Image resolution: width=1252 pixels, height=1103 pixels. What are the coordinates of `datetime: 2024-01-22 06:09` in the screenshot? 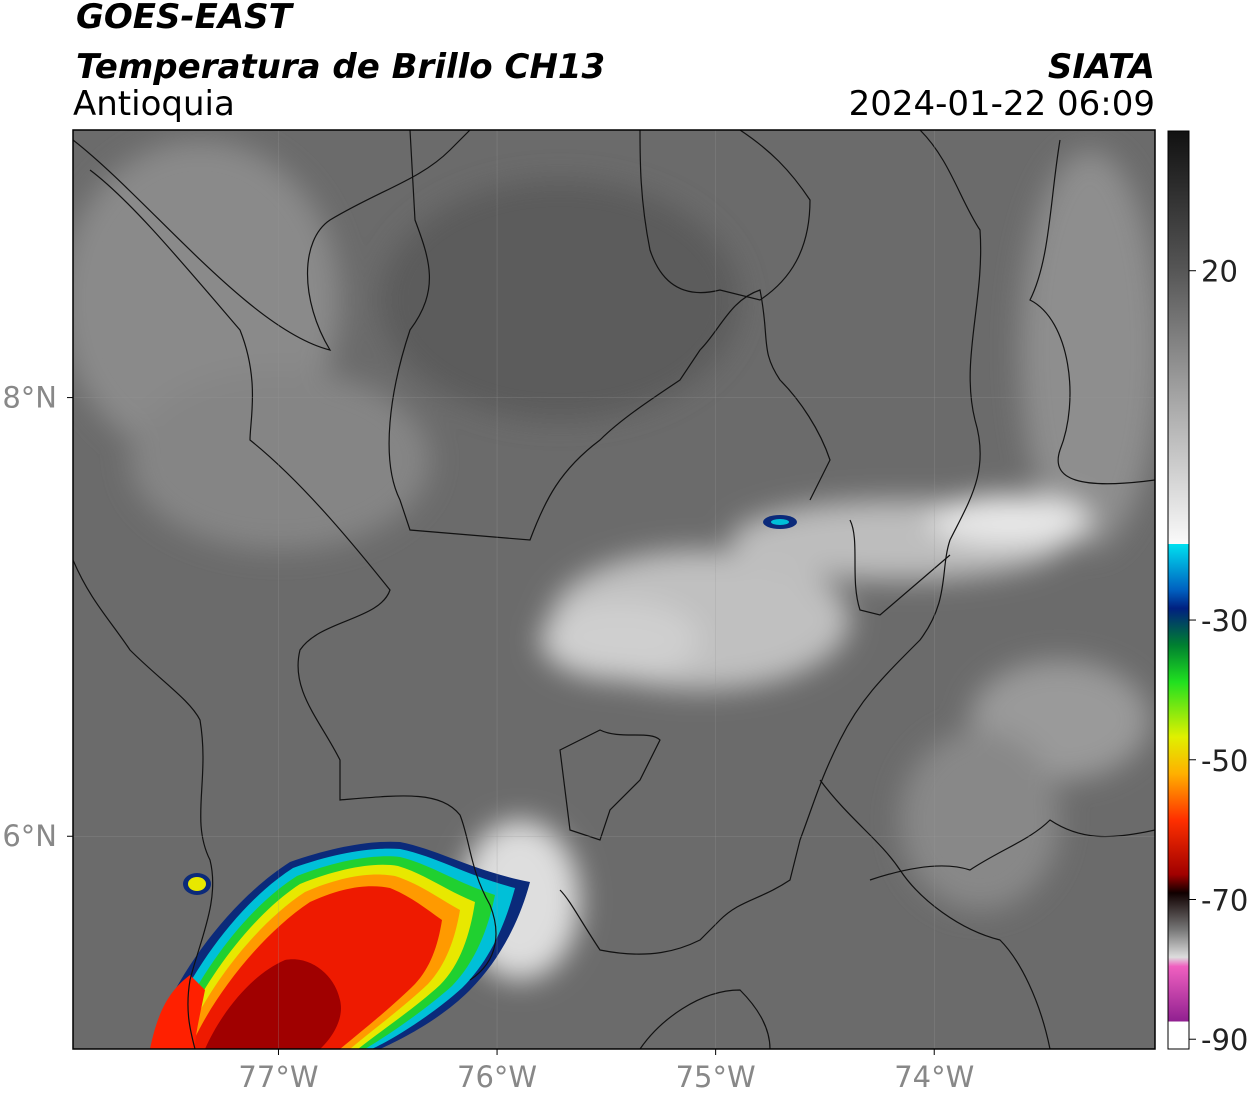 It's located at (1002, 104).